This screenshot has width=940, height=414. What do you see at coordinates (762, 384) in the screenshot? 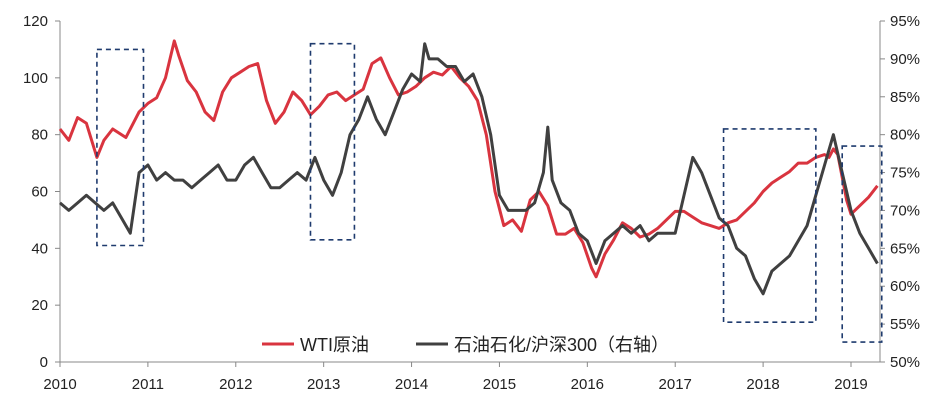
I see `x-tick-label: 2018` at bounding box center [762, 384].